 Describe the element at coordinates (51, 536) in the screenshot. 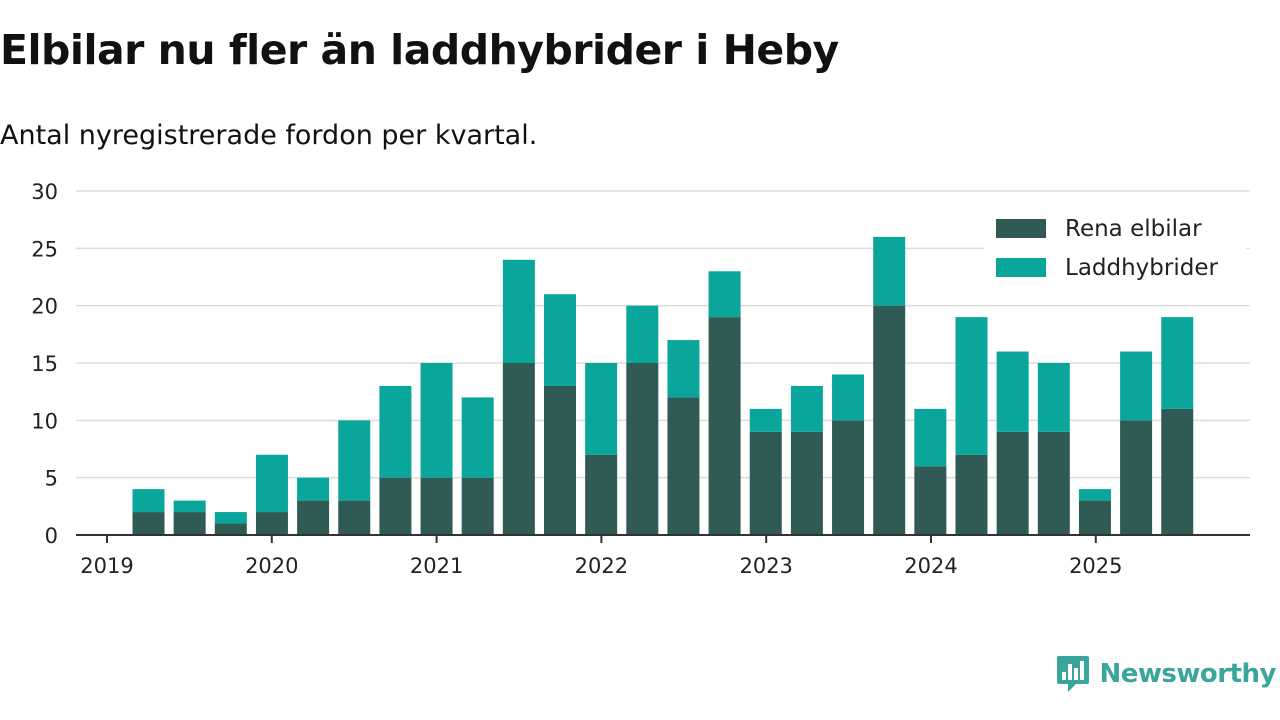

I see `y-tick-label: 0` at that location.